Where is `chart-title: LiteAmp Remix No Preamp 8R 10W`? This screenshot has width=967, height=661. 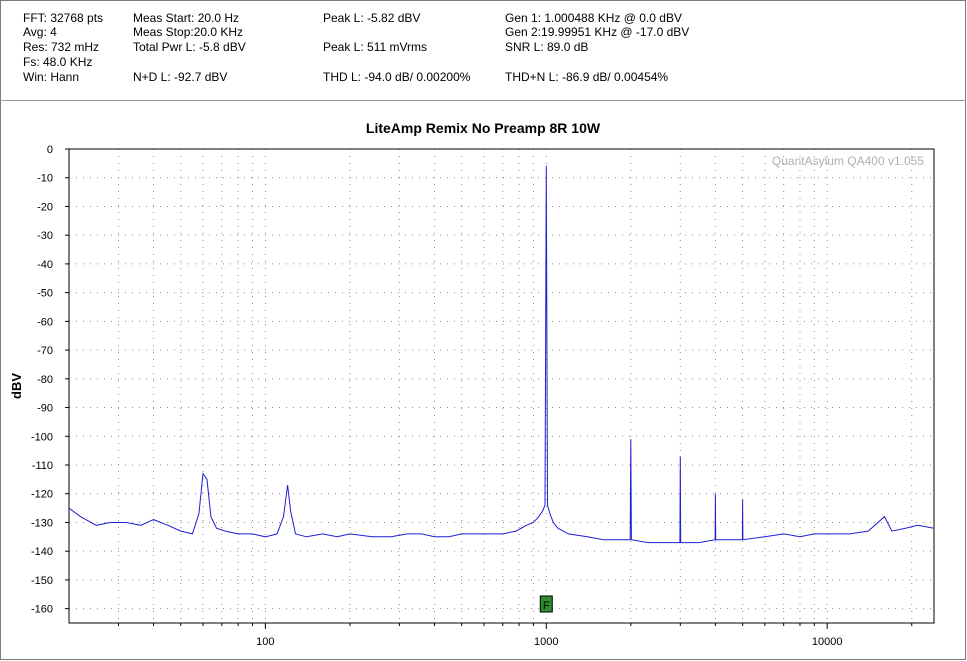
chart-title: LiteAmp Remix No Preamp 8R 10W is located at coordinates (483, 128).